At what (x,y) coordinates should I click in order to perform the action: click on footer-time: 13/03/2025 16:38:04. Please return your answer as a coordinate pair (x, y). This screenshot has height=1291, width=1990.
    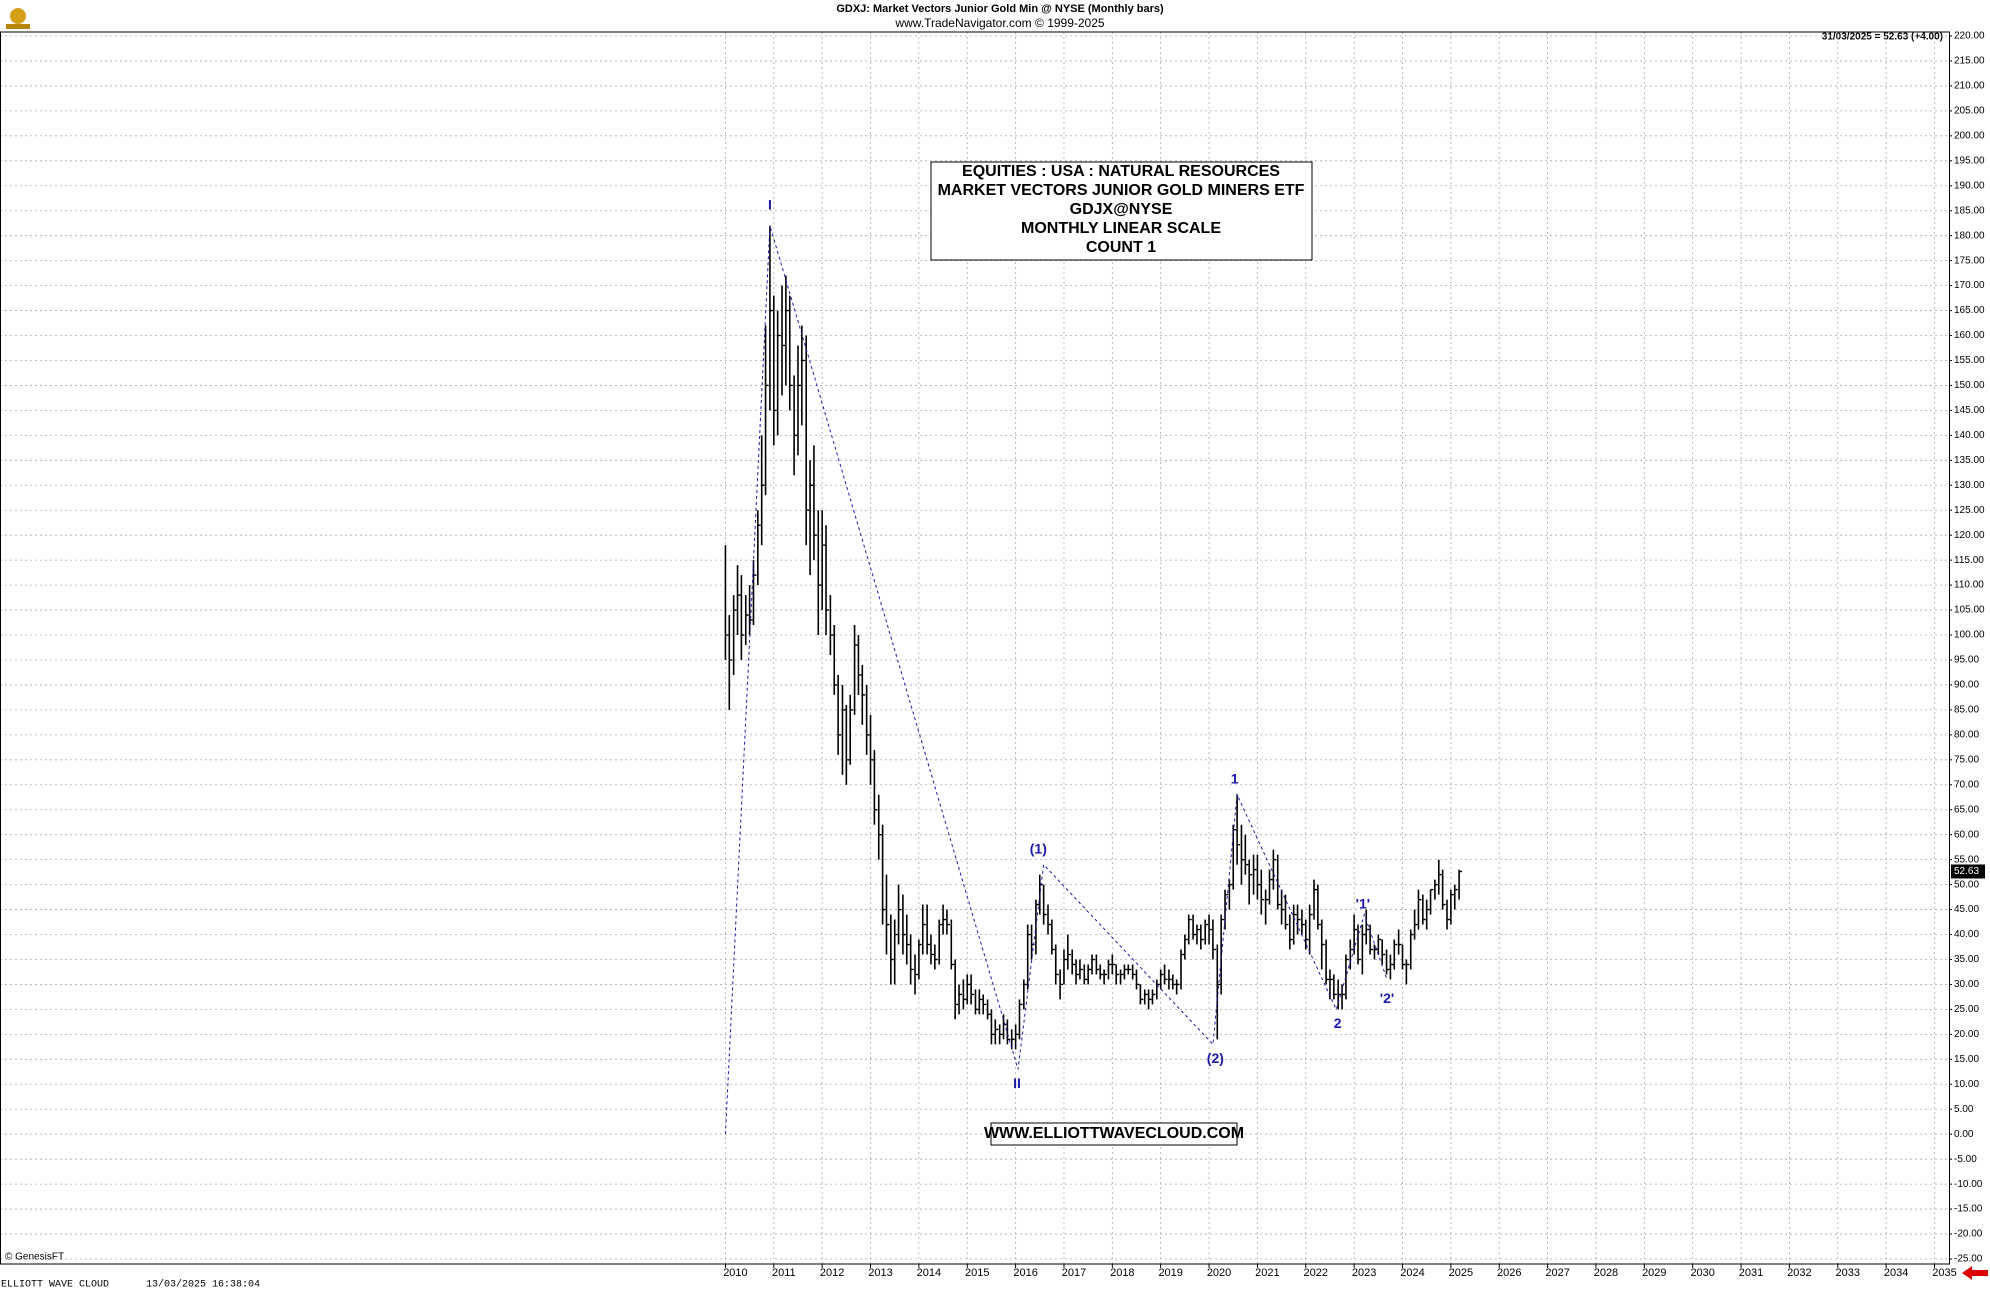
    Looking at the image, I should click on (203, 1285).